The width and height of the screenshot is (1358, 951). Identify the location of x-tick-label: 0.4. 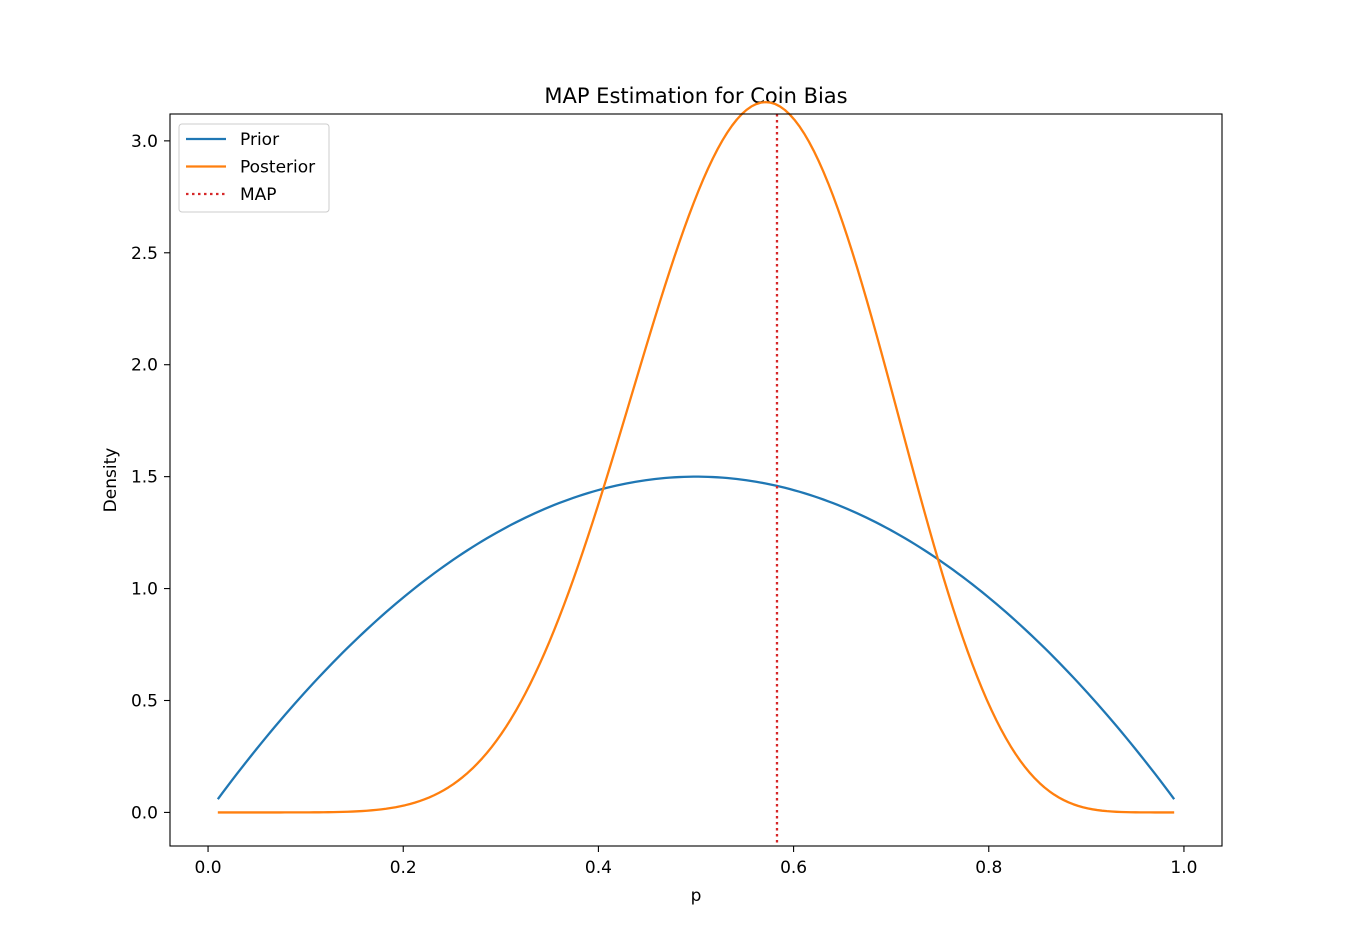
(598, 868).